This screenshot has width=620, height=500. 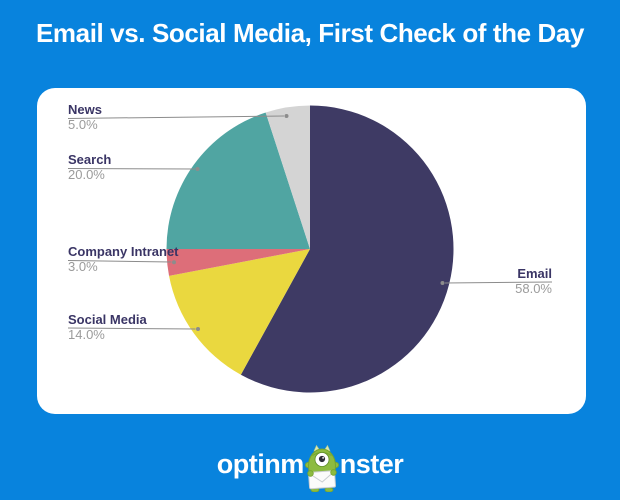 I want to click on label-news: News, so click(x=85, y=109).